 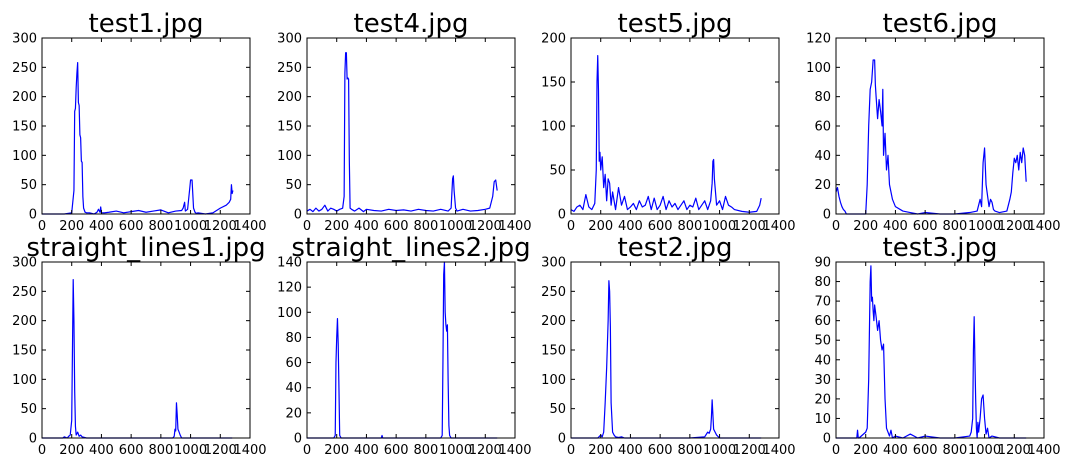 What do you see at coordinates (822, 380) in the screenshot?
I see `y-tick-label: 30` at bounding box center [822, 380].